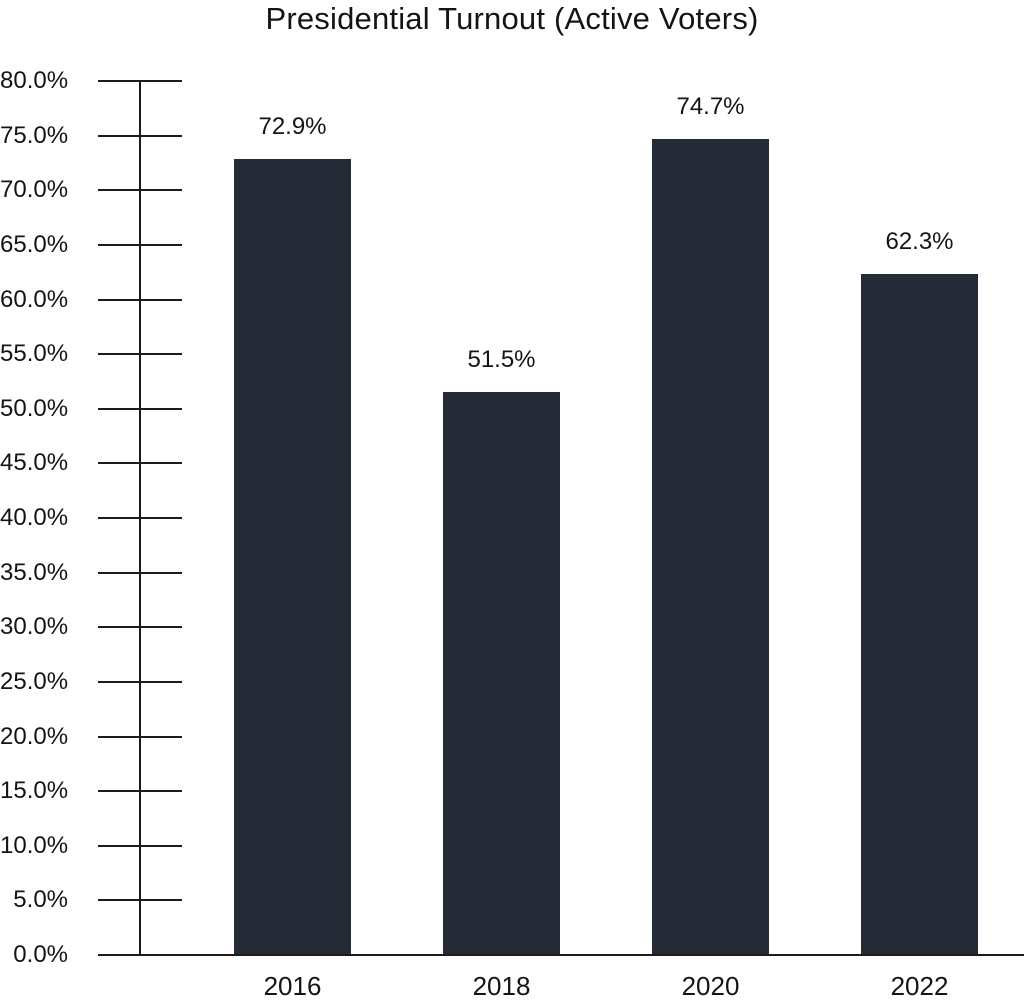 Image resolution: width=1024 pixels, height=1007 pixels. I want to click on bar-2022, so click(919, 614).